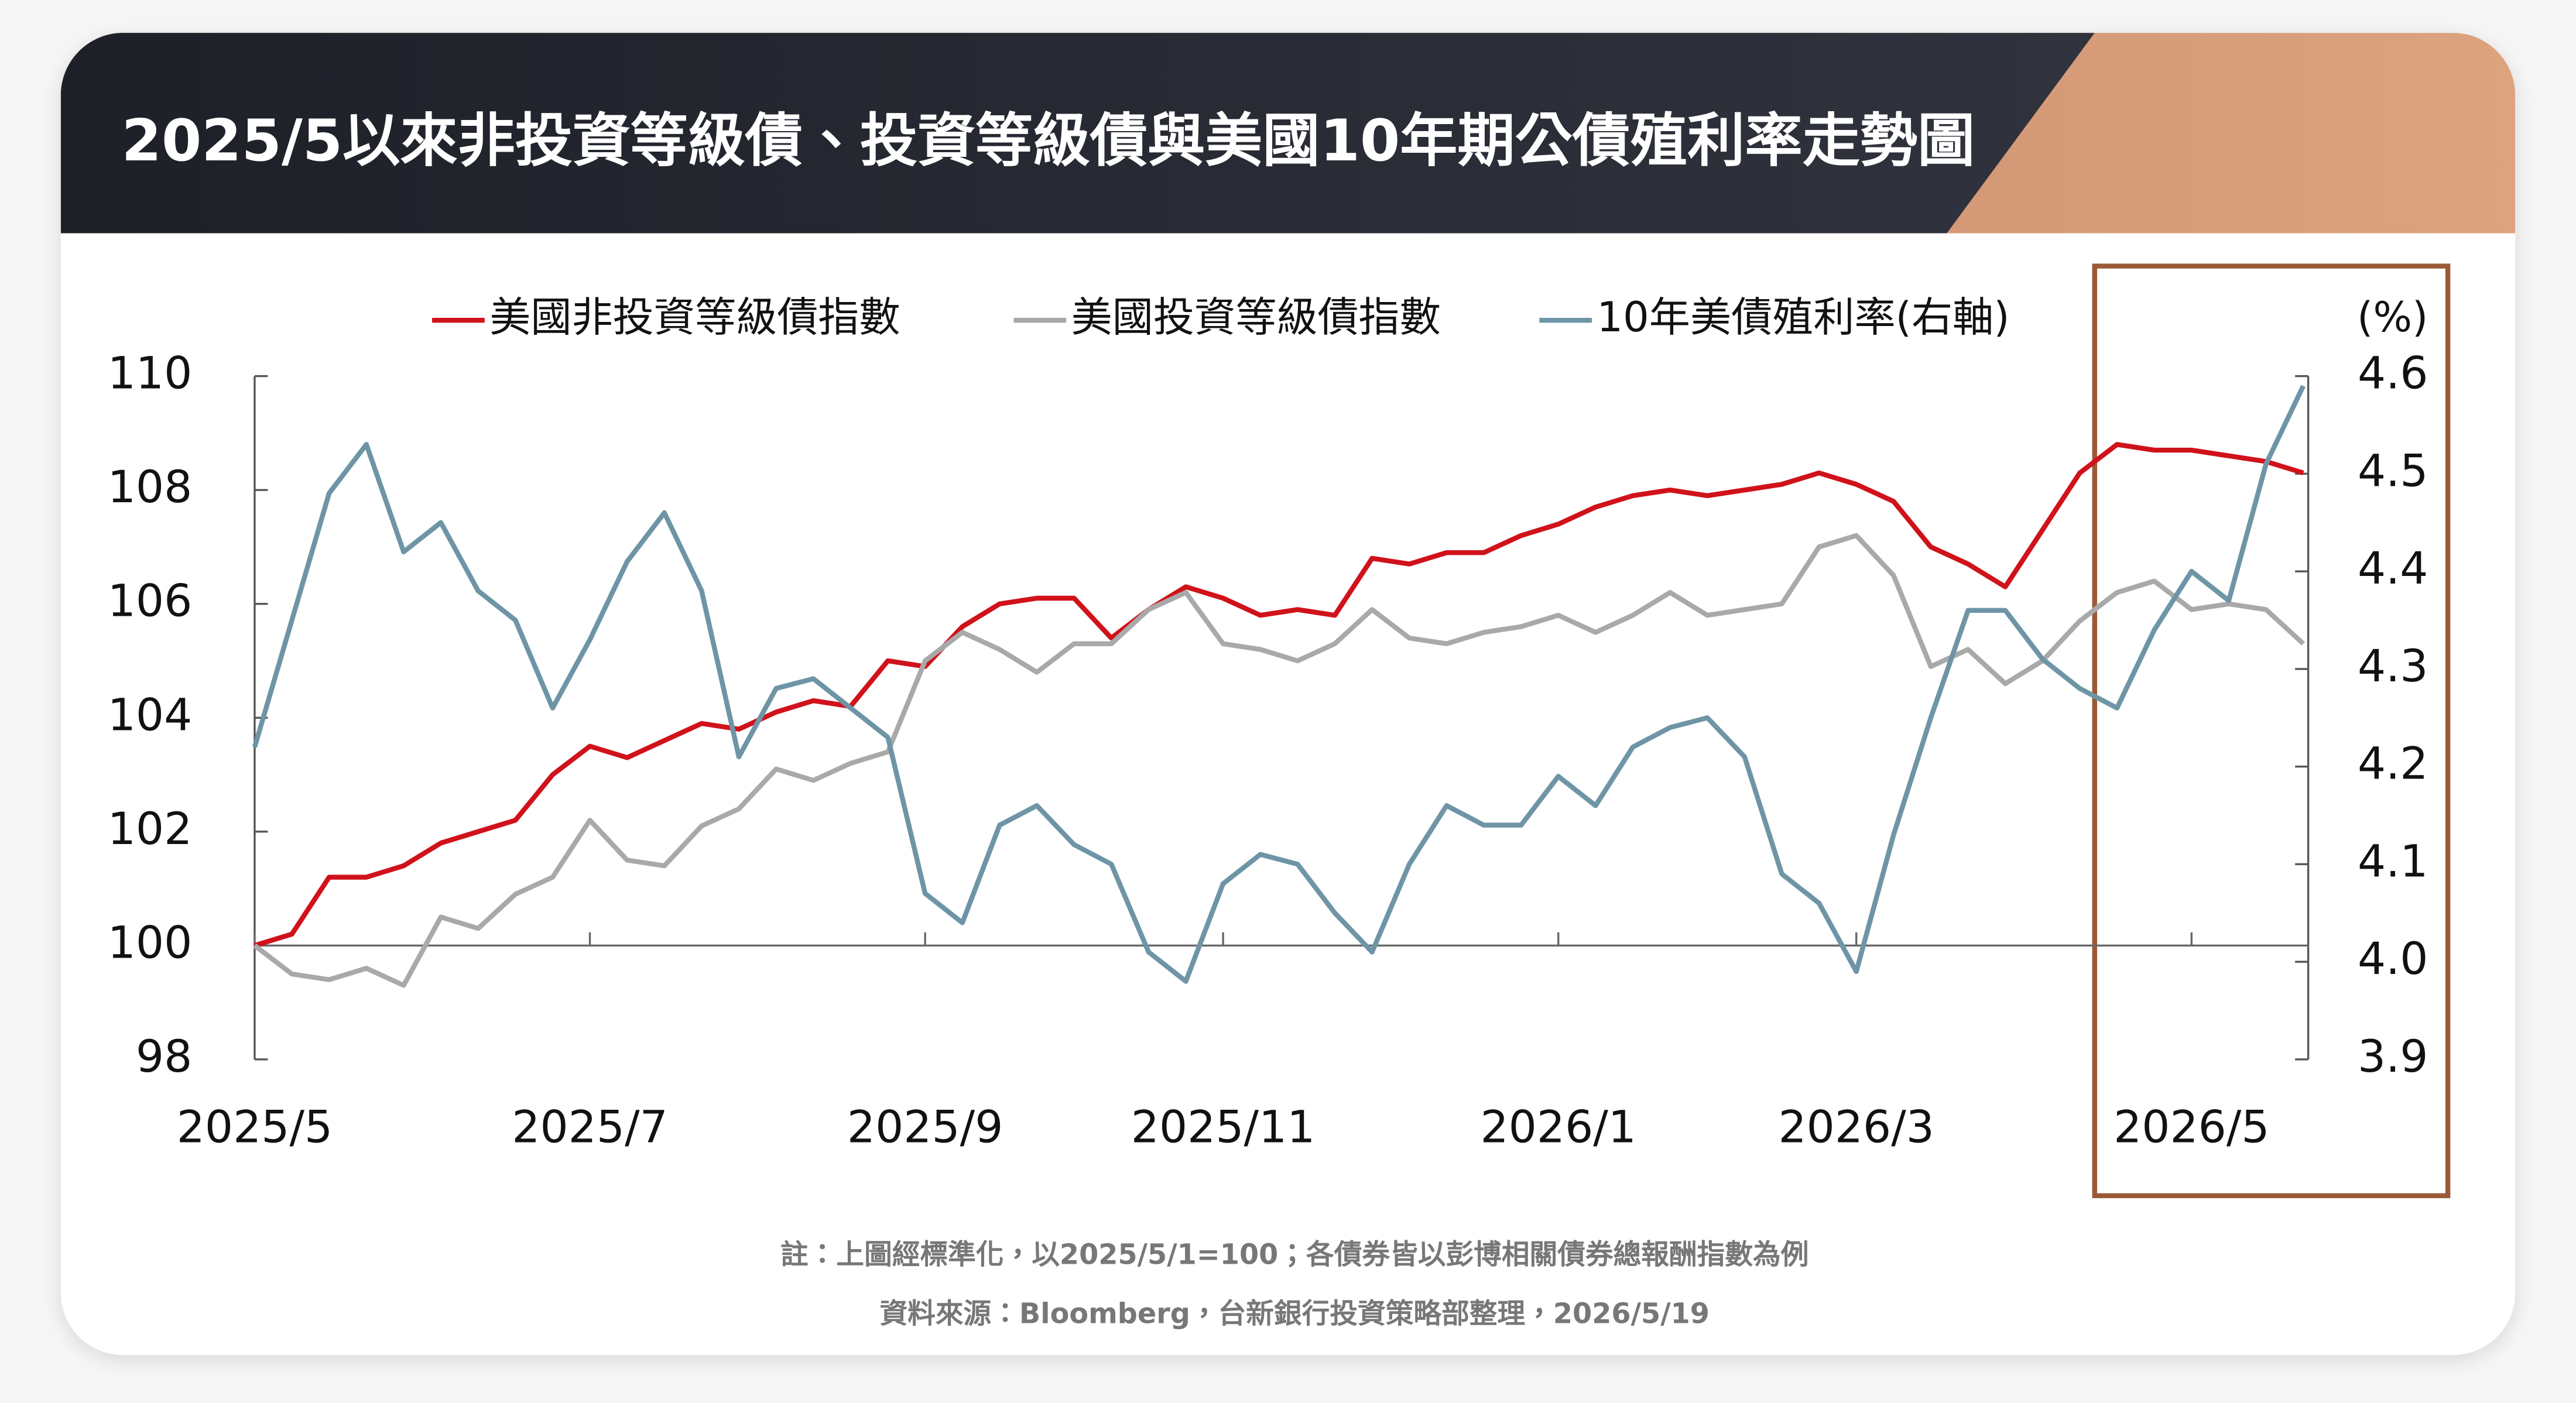 The height and width of the screenshot is (1403, 2576). What do you see at coordinates (2191, 1127) in the screenshot?
I see `x-tick-label: 2026/5` at bounding box center [2191, 1127].